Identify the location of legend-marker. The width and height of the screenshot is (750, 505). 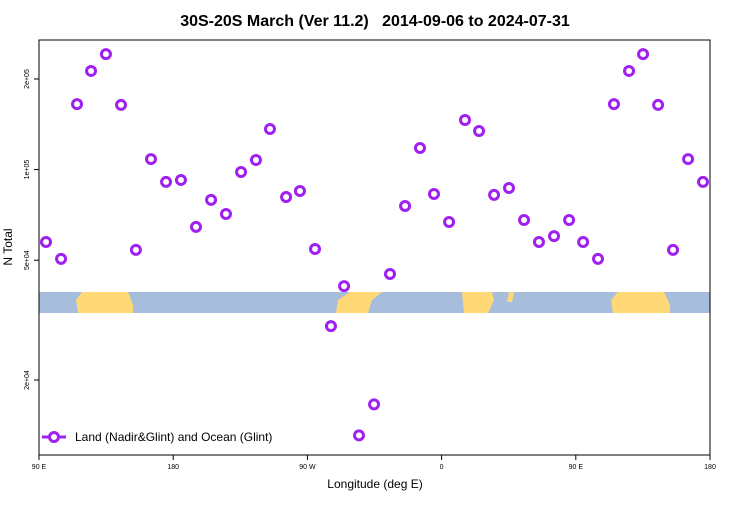
(54, 437).